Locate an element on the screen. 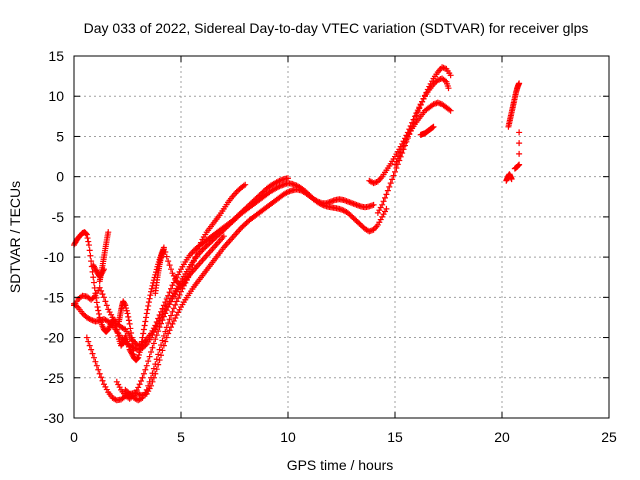 The width and height of the screenshot is (640, 480). x-tick-label: 25 is located at coordinates (609, 437).